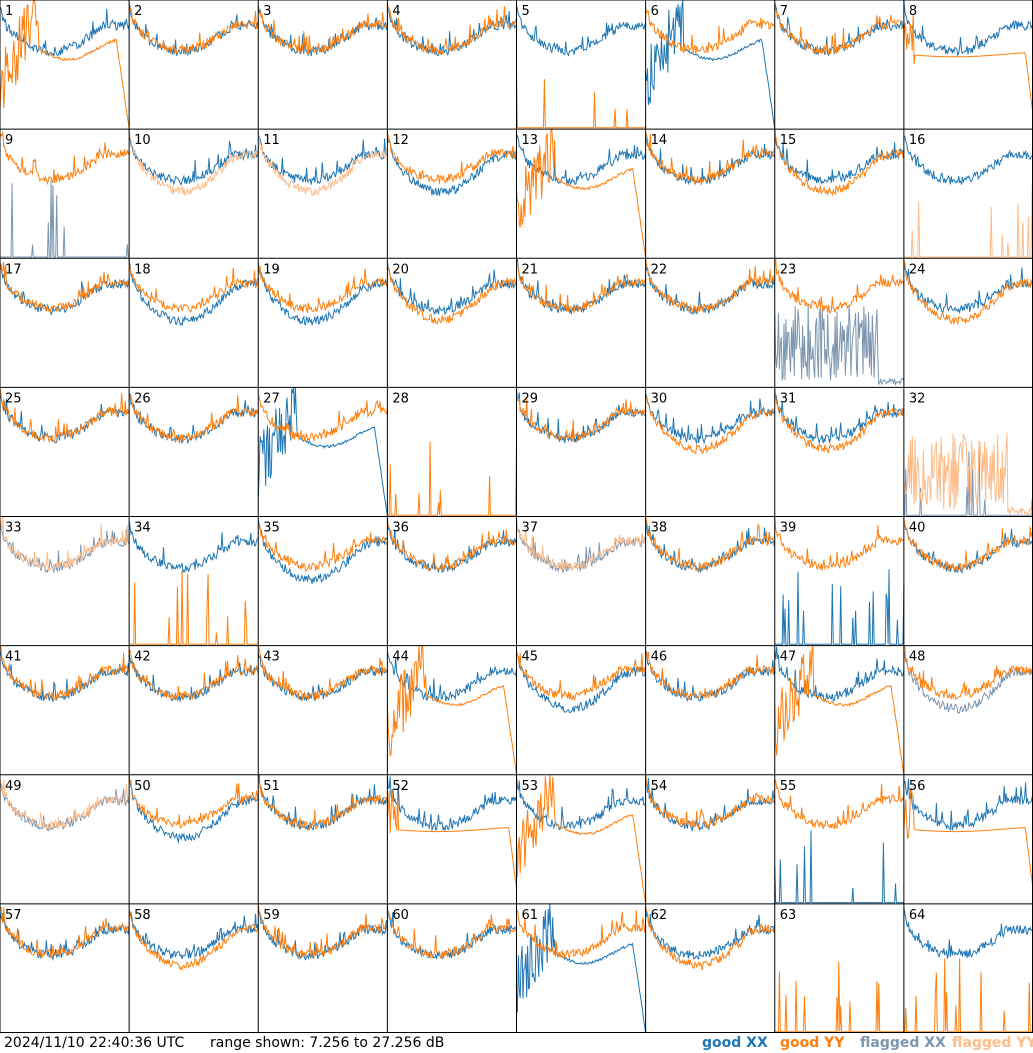 The width and height of the screenshot is (1033, 1053). Describe the element at coordinates (530, 269) in the screenshot. I see `panel-label-21: 21` at that location.